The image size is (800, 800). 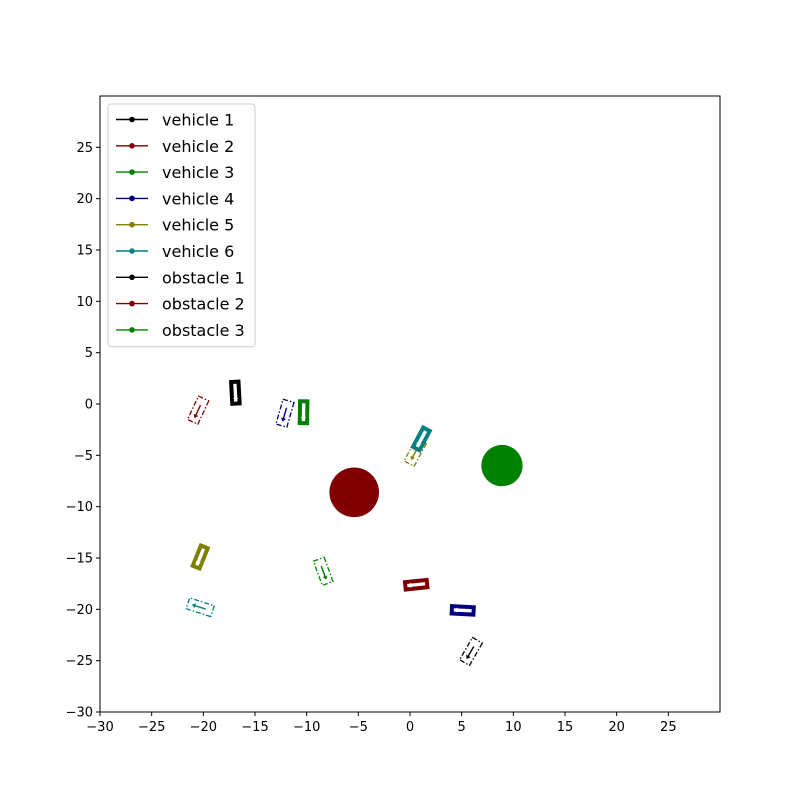 I want to click on vehicle-5-current-heading-arrow, so click(x=198, y=563).